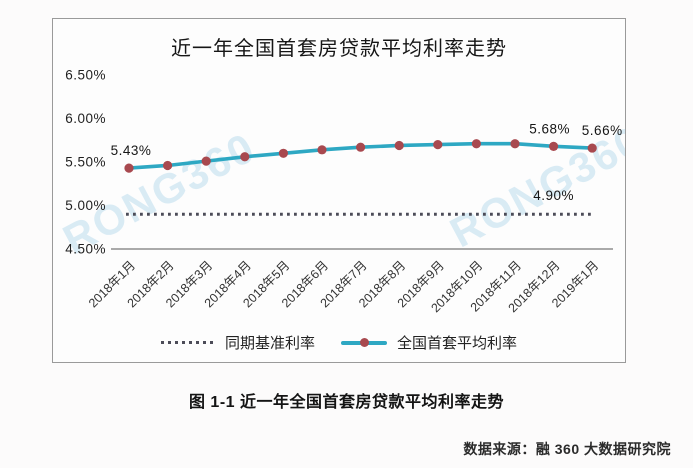 Image resolution: width=693 pixels, height=468 pixels. I want to click on annotation-label: 4.90%, so click(553, 195).